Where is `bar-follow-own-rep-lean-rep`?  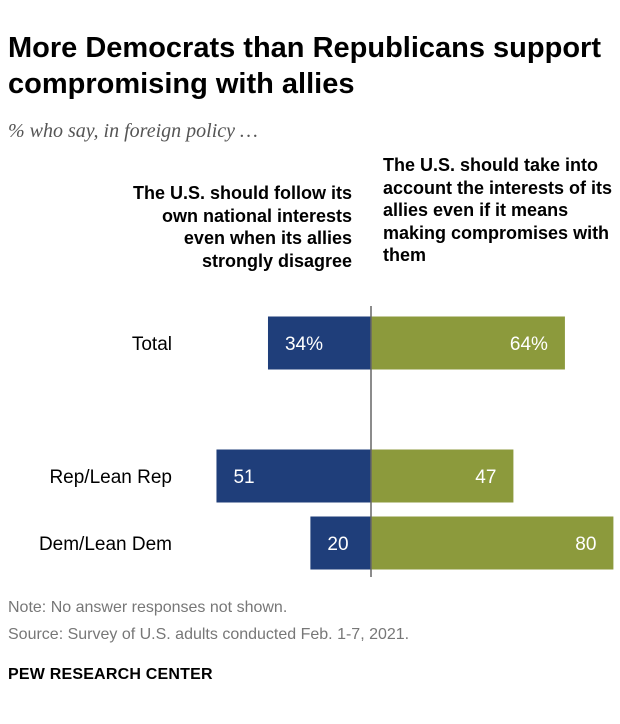
bar-follow-own-rep-lean-rep is located at coordinates (293, 476).